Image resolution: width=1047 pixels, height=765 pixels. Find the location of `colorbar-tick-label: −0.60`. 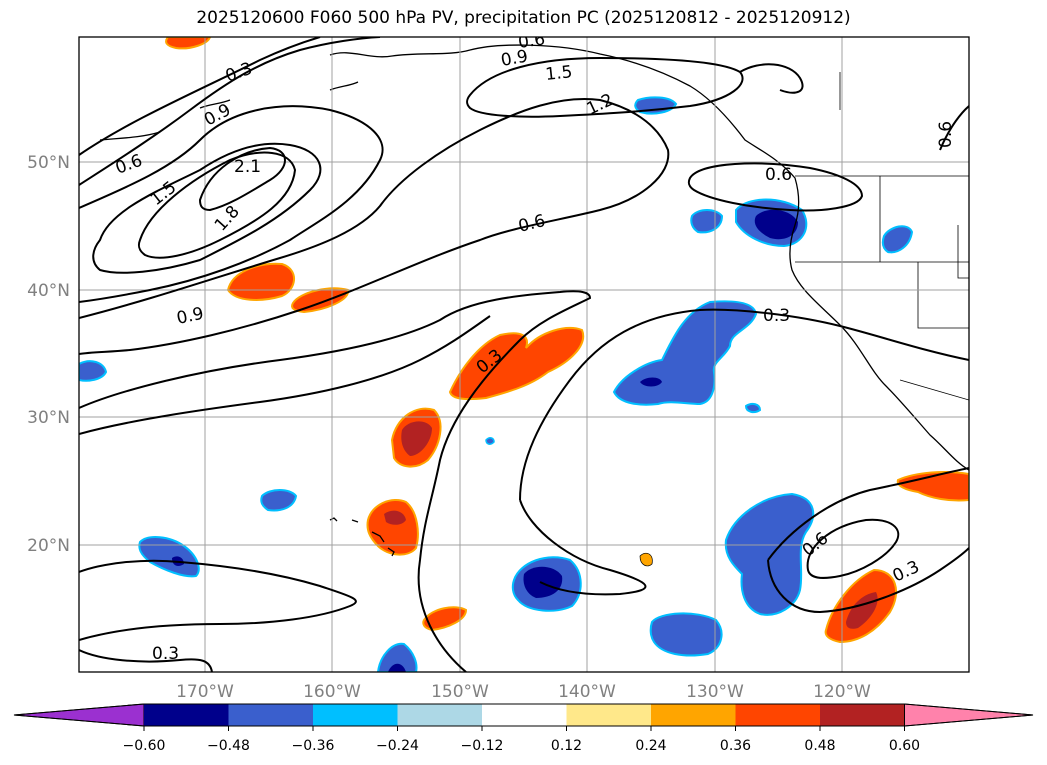

colorbar-tick-label: −0.60 is located at coordinates (144, 746).